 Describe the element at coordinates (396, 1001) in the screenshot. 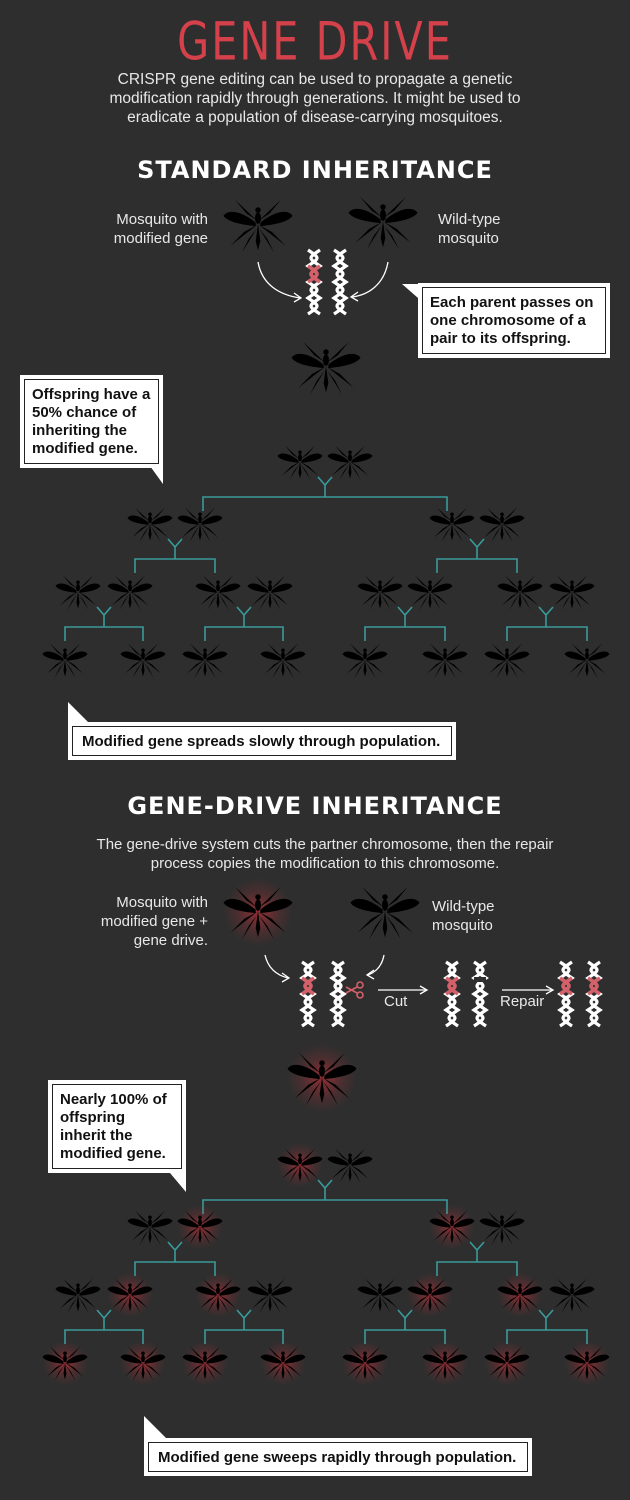

I see `cut-label: Cut` at that location.